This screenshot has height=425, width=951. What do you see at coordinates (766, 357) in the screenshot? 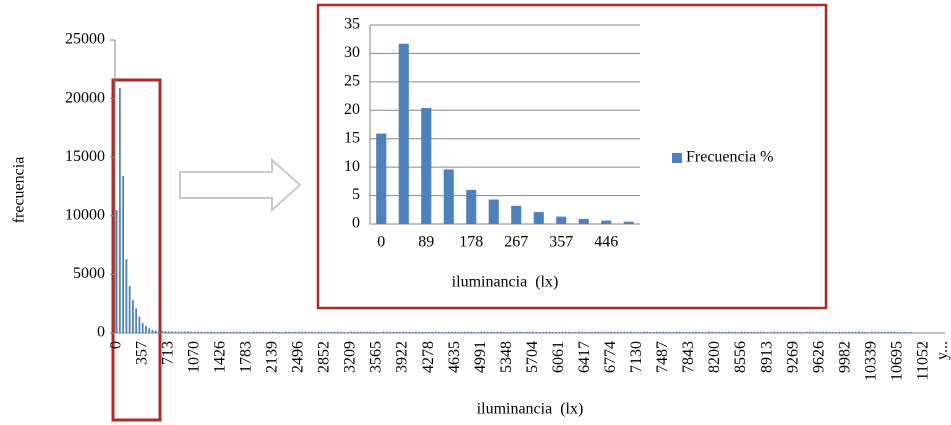
I see `x-tick-label: 8913` at bounding box center [766, 357].